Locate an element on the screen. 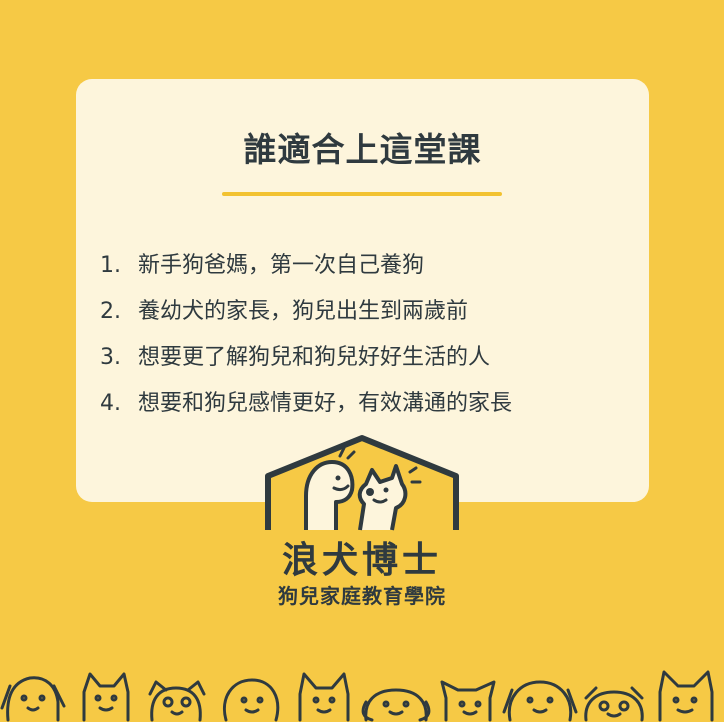 The height and width of the screenshot is (722, 724). list-item-text: 養幼犬的家長，狗兒出生到兩歲前 is located at coordinates (303, 311).